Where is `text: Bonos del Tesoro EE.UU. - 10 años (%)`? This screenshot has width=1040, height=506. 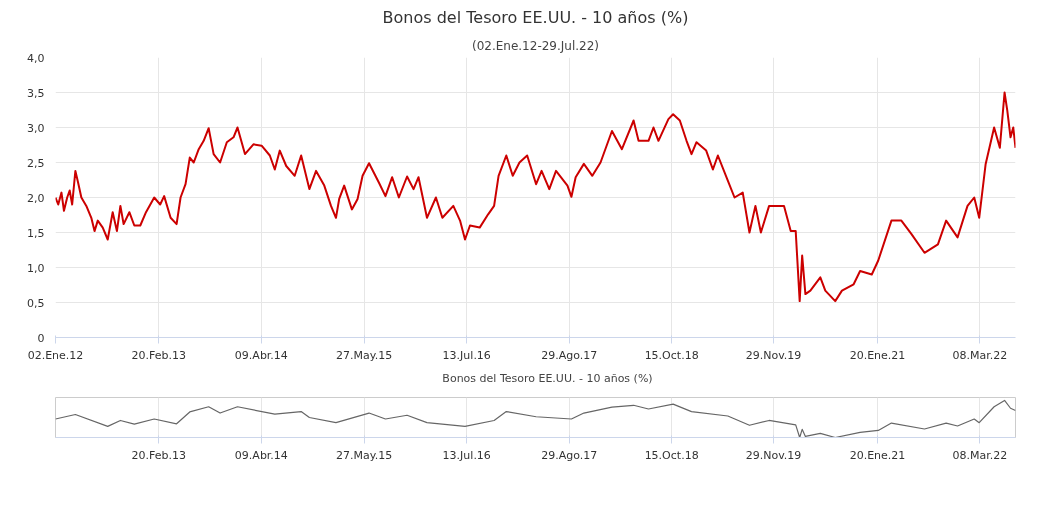
text: Bonos del Tesoro EE.UU. - 10 años (%) is located at coordinates (547, 378).